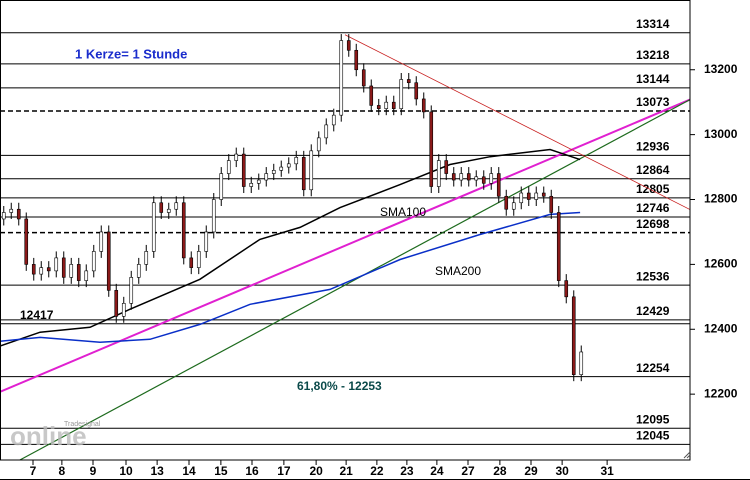 The image size is (750, 480). Describe the element at coordinates (653, 224) in the screenshot. I see `level-label: 12698` at that location.